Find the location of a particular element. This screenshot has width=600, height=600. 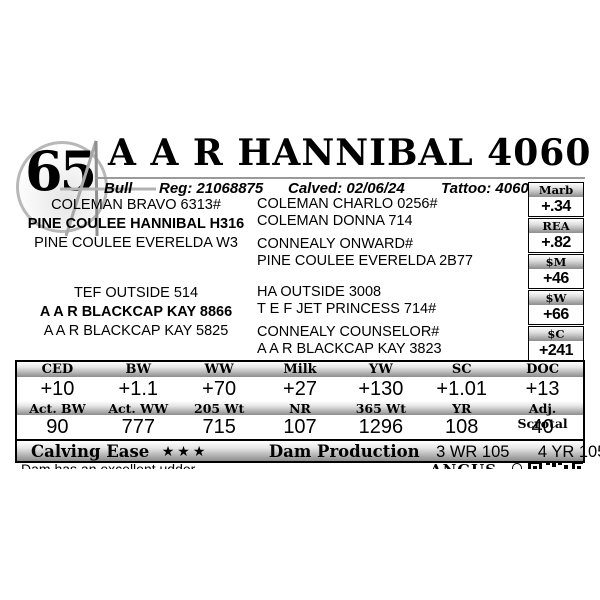

epd-value: +.82 is located at coordinates (556, 242).